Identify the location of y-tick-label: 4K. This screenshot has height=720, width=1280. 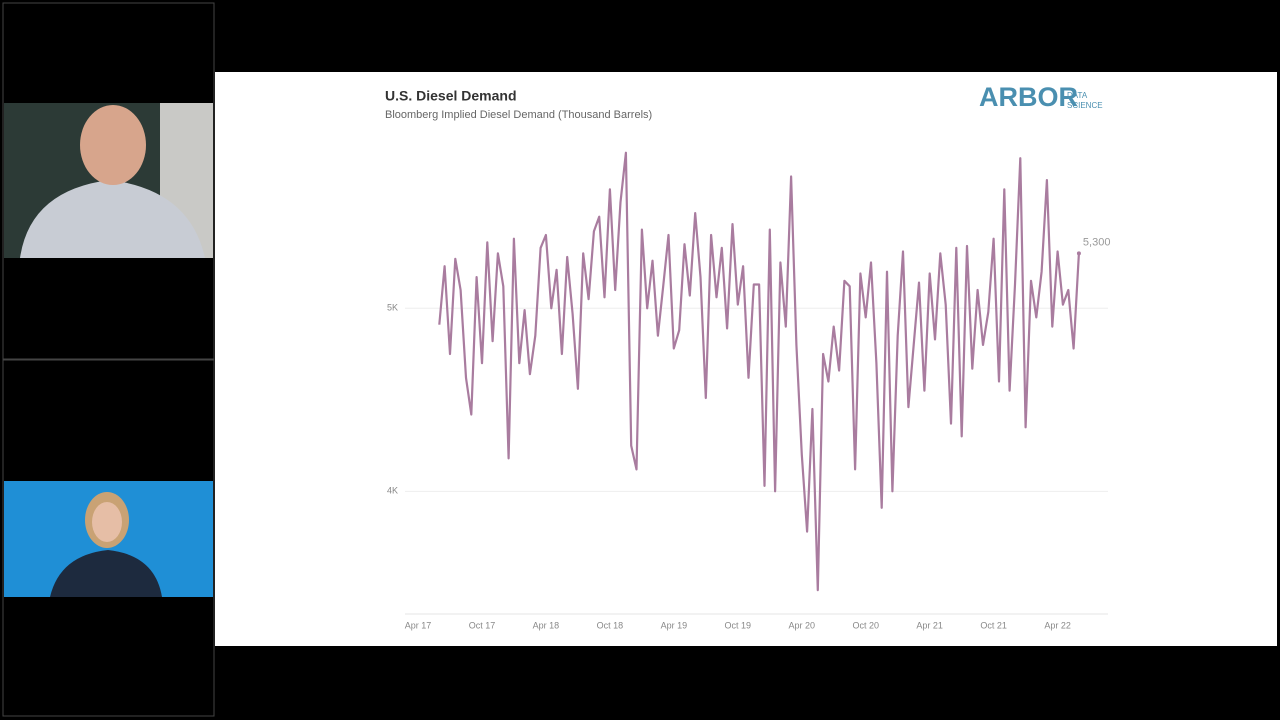
(392, 491).